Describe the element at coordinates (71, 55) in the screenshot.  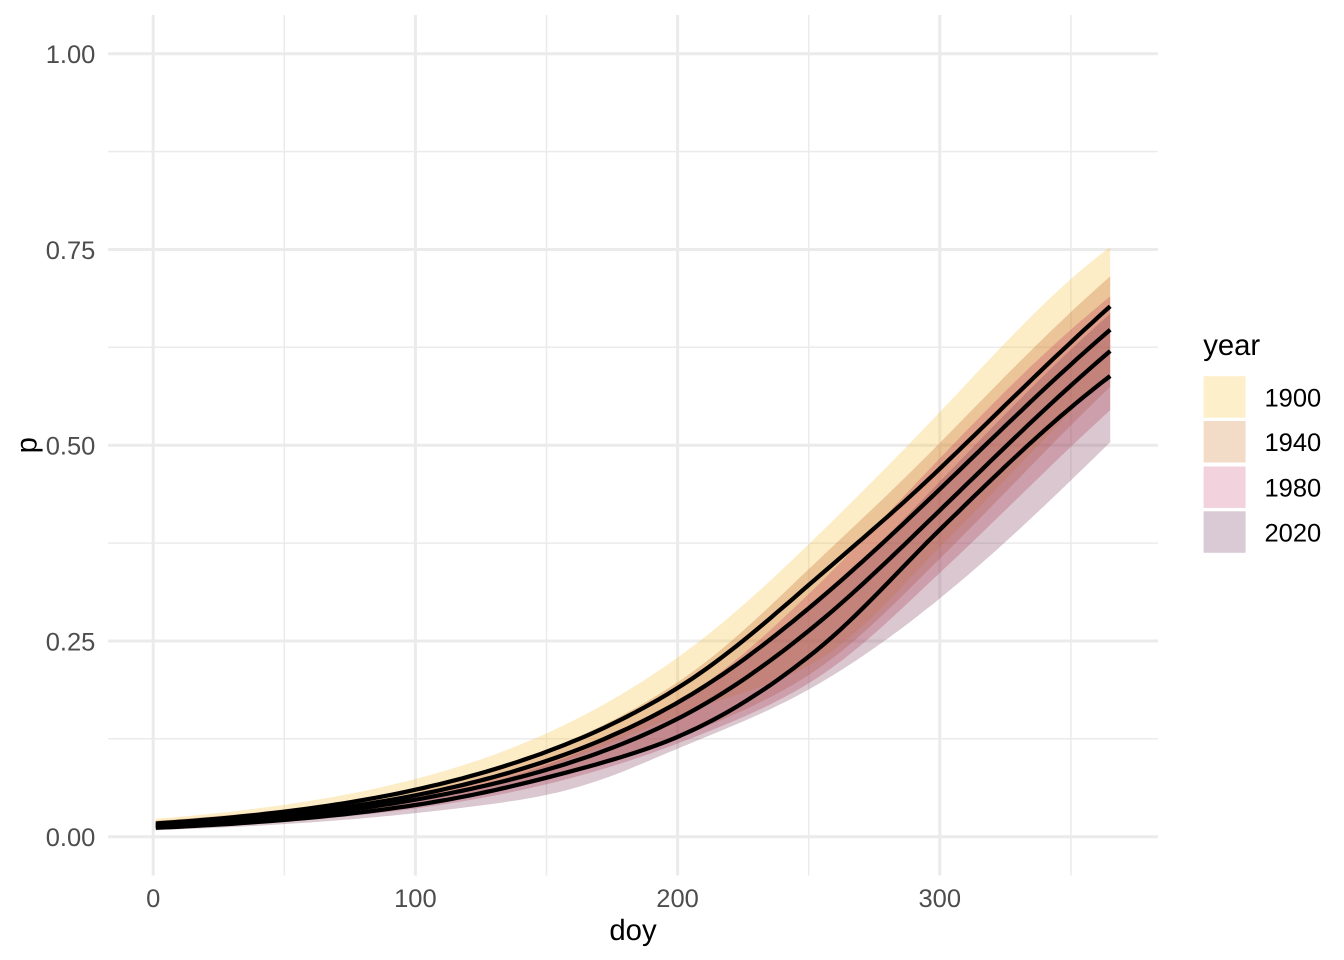
I see `svg-text: 1.00` at that location.